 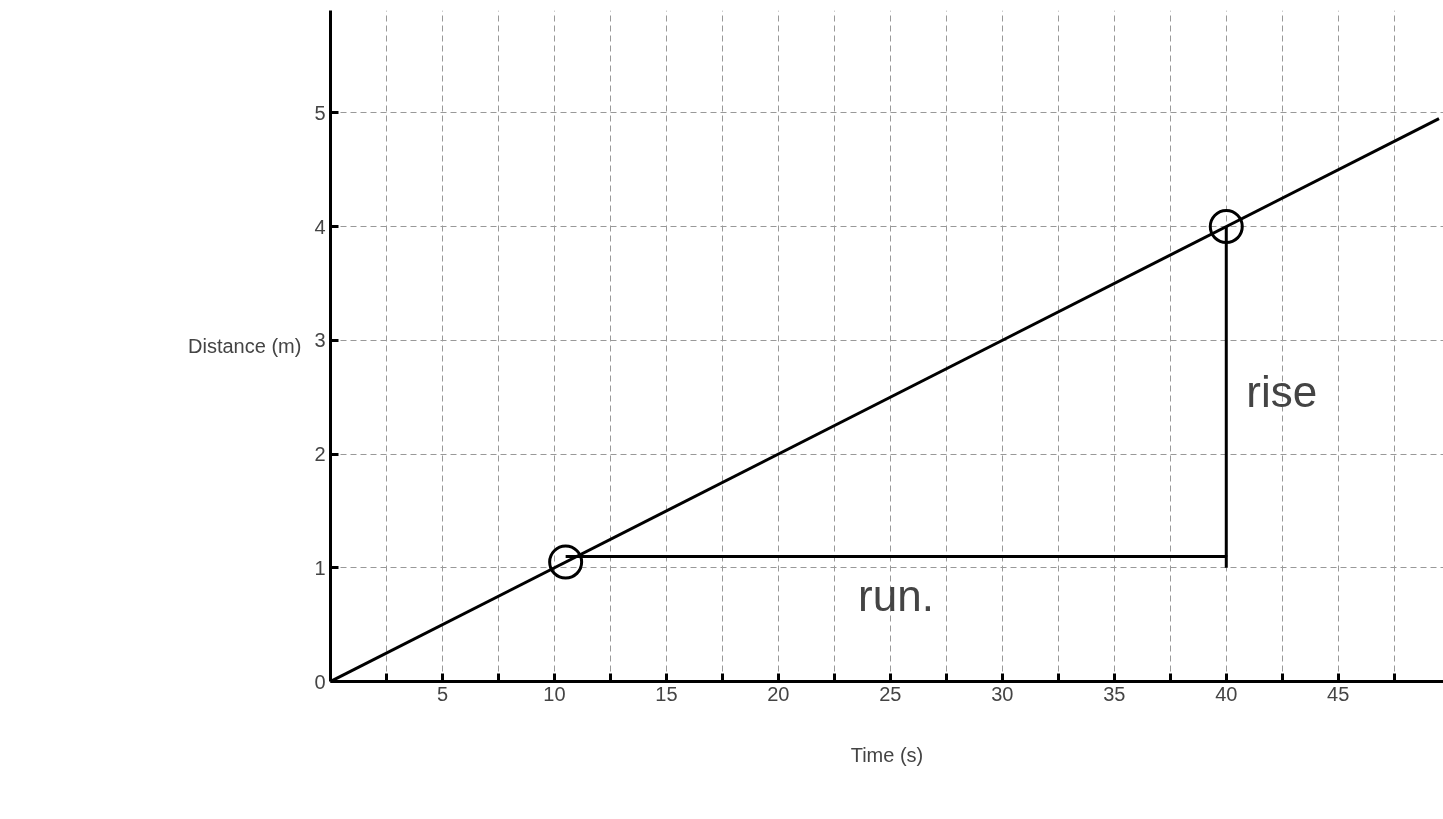 What do you see at coordinates (320, 112) in the screenshot?
I see `y-tick-label: 5` at bounding box center [320, 112].